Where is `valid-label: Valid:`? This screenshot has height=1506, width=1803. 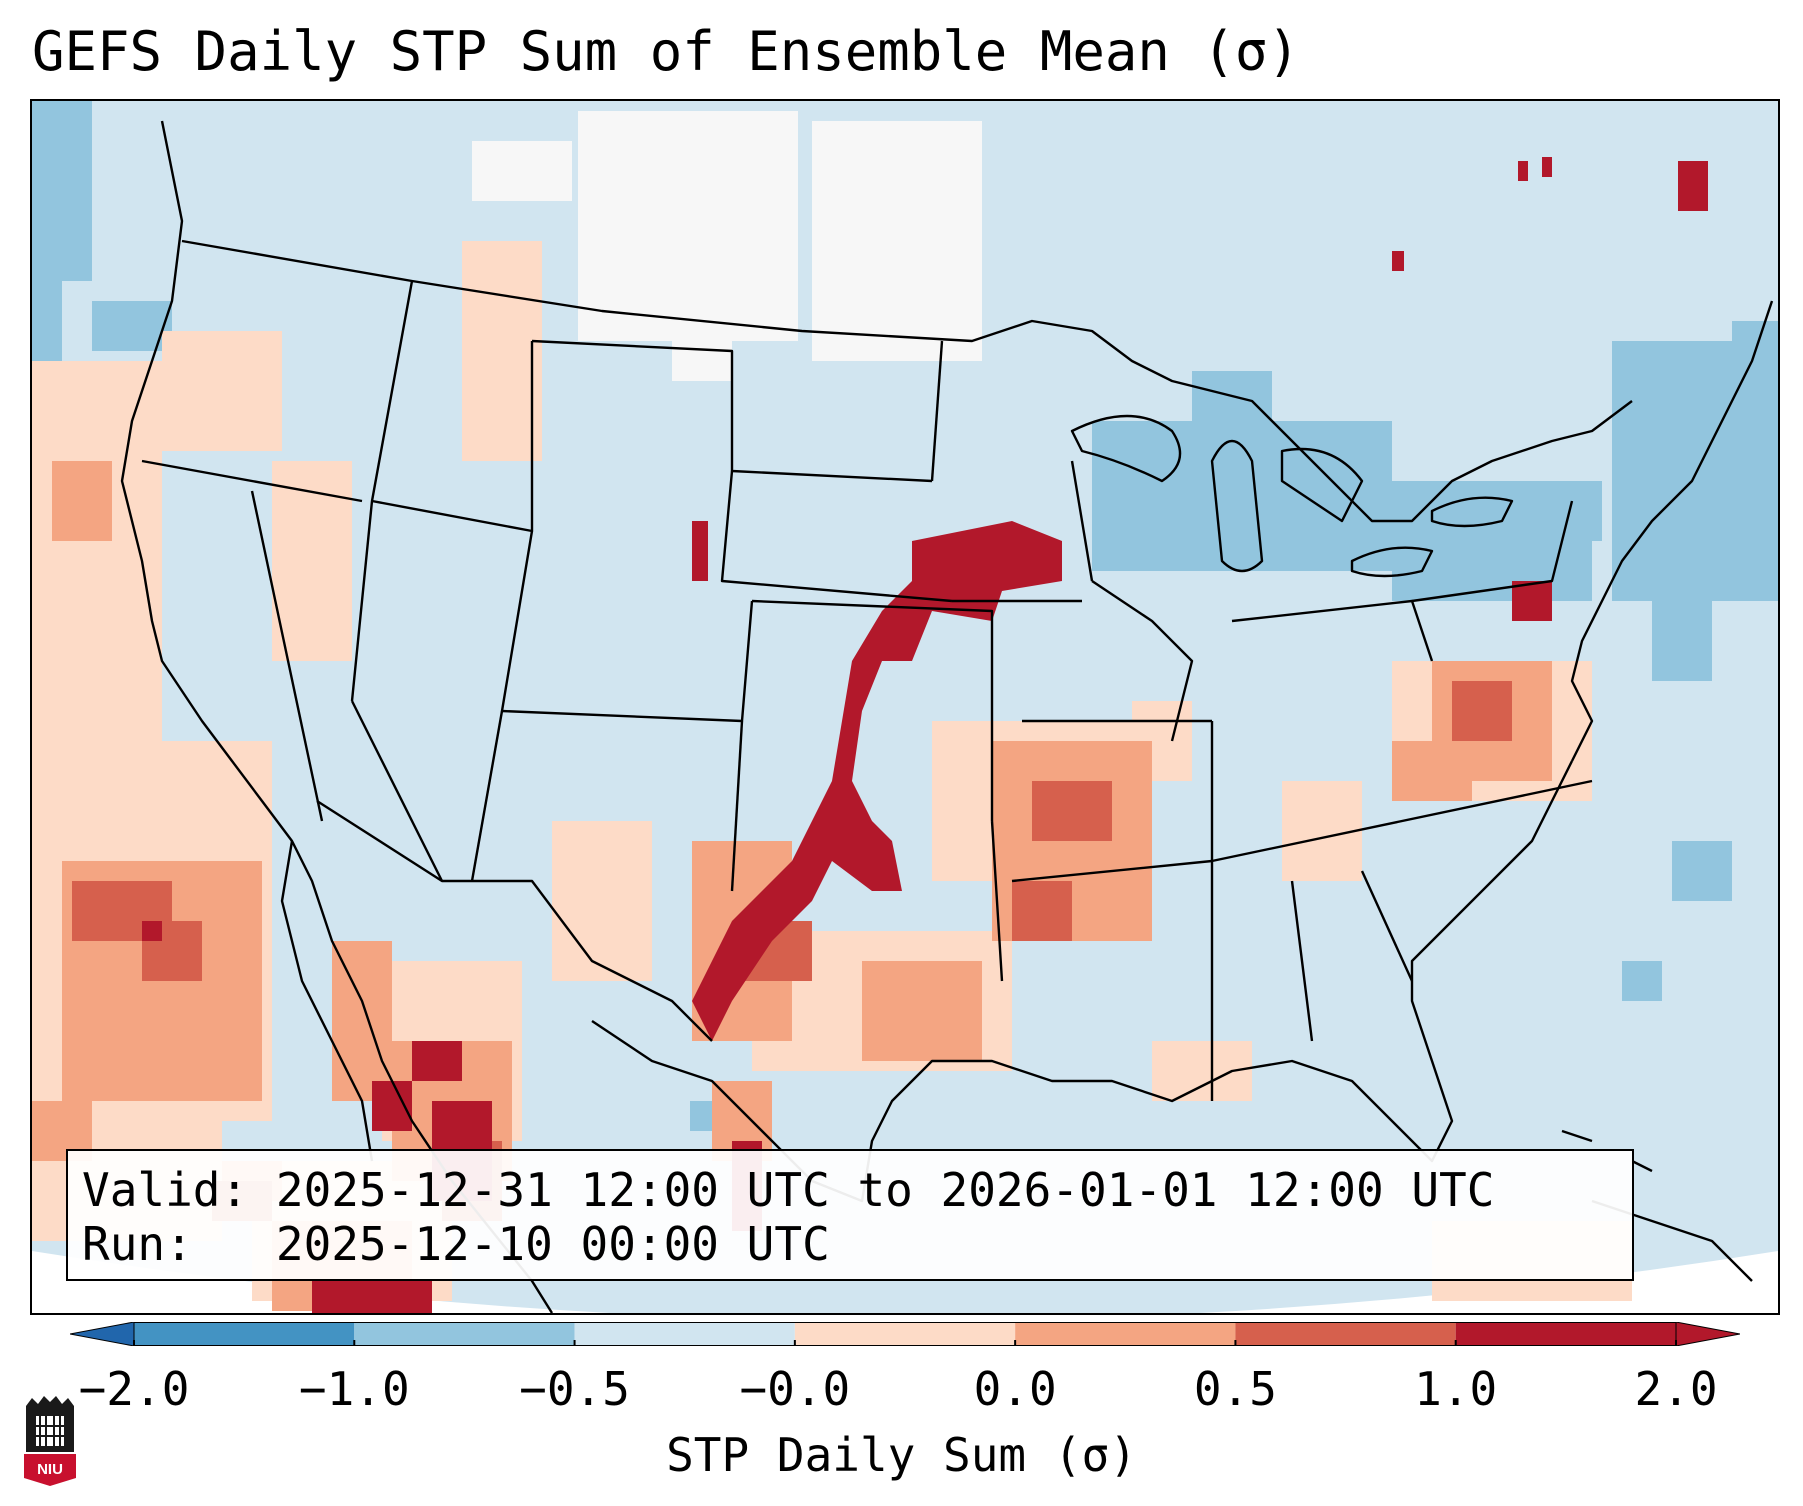
valid-label: Valid: is located at coordinates (165, 1190).